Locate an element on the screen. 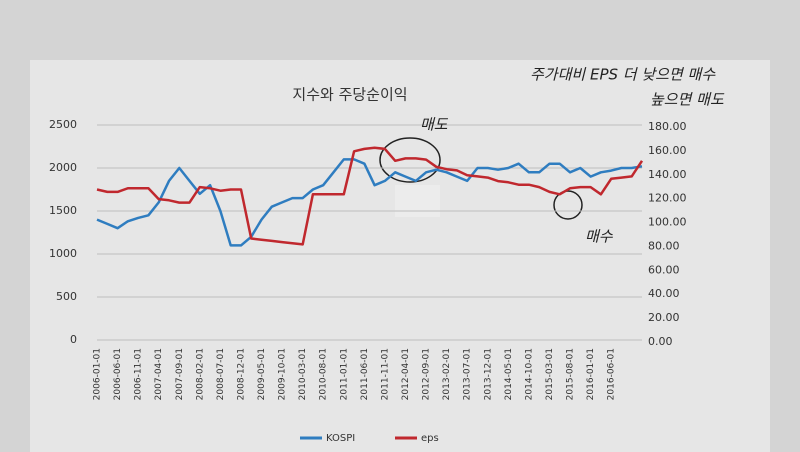 This screenshot has width=800, height=452. x-tick-label: 2016-06-01 is located at coordinates (612, 374).